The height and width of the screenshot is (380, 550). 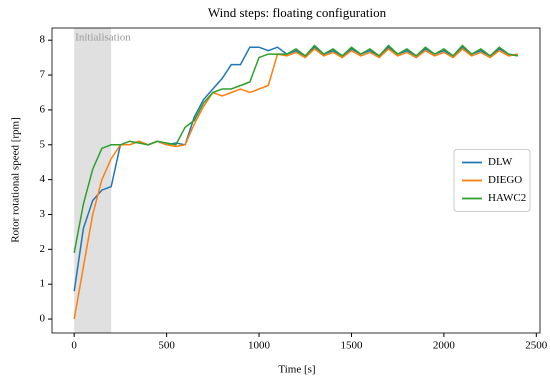 What do you see at coordinates (43, 319) in the screenshot?
I see `y-tick-label: 0` at bounding box center [43, 319].